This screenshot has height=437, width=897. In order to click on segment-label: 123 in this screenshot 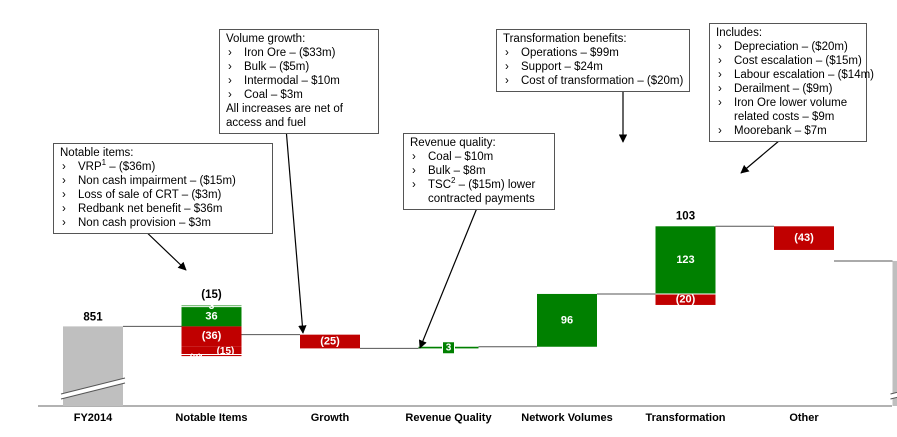, I will do `click(685, 260)`.